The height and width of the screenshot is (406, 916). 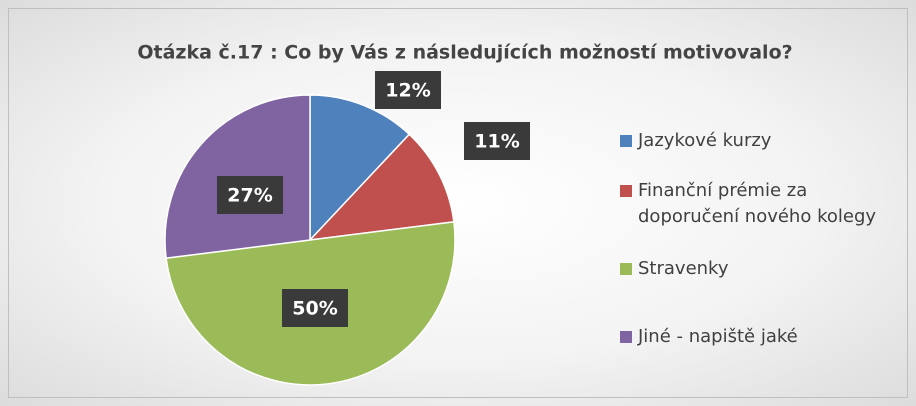 I want to click on legend-label: Jazykové kurzy, so click(x=705, y=140).